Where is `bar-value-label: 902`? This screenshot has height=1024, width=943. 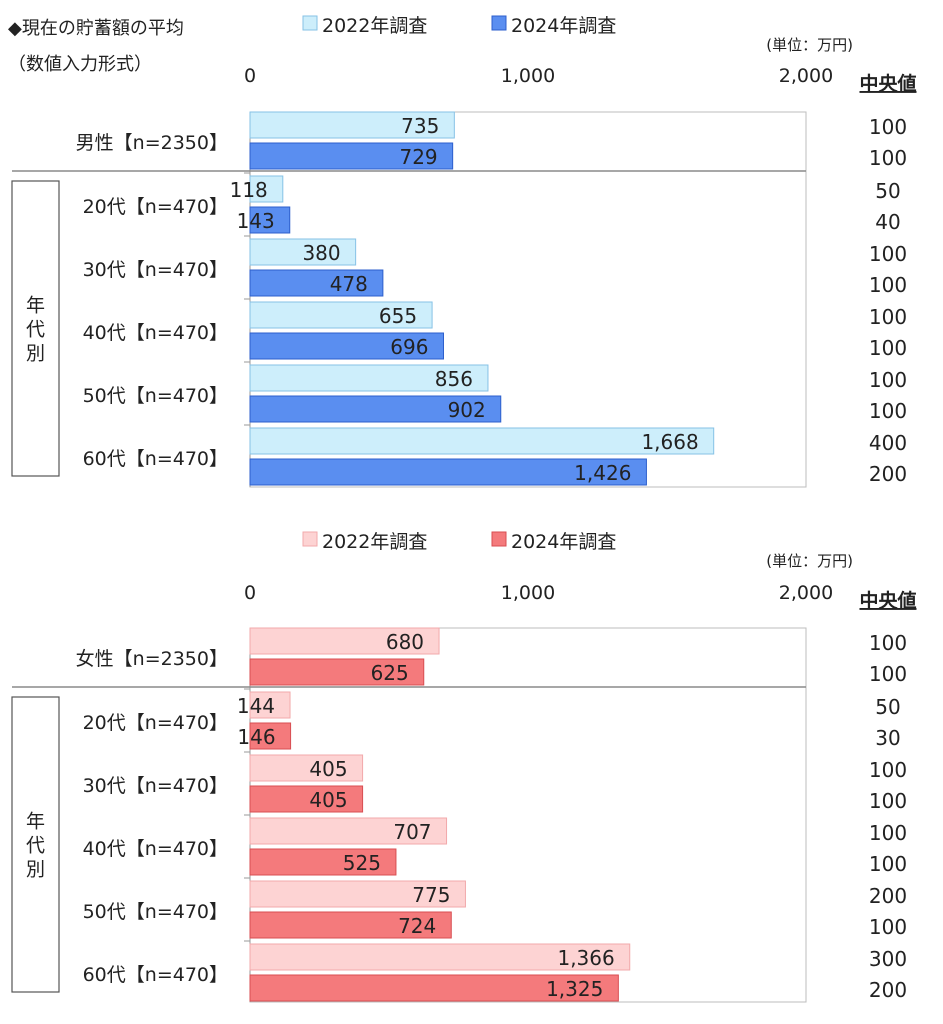
bar-value-label: 902 is located at coordinates (467, 410).